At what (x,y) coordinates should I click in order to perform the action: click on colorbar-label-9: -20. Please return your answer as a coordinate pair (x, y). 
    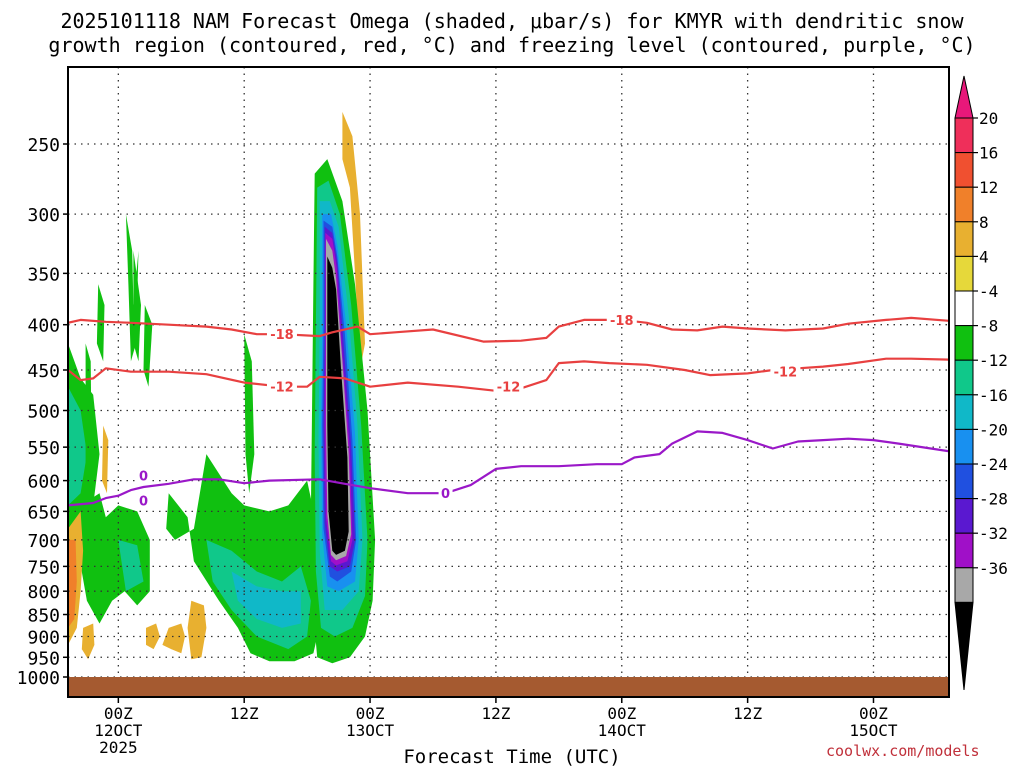
    Looking at the image, I should click on (993, 429).